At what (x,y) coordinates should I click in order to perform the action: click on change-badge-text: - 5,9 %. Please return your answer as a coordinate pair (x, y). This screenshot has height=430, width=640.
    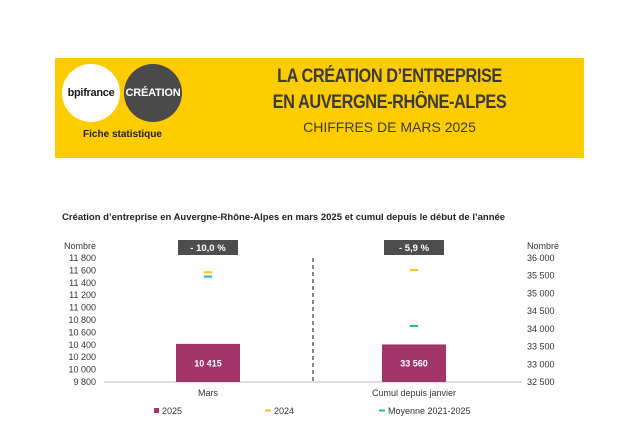
    Looking at the image, I should click on (414, 248).